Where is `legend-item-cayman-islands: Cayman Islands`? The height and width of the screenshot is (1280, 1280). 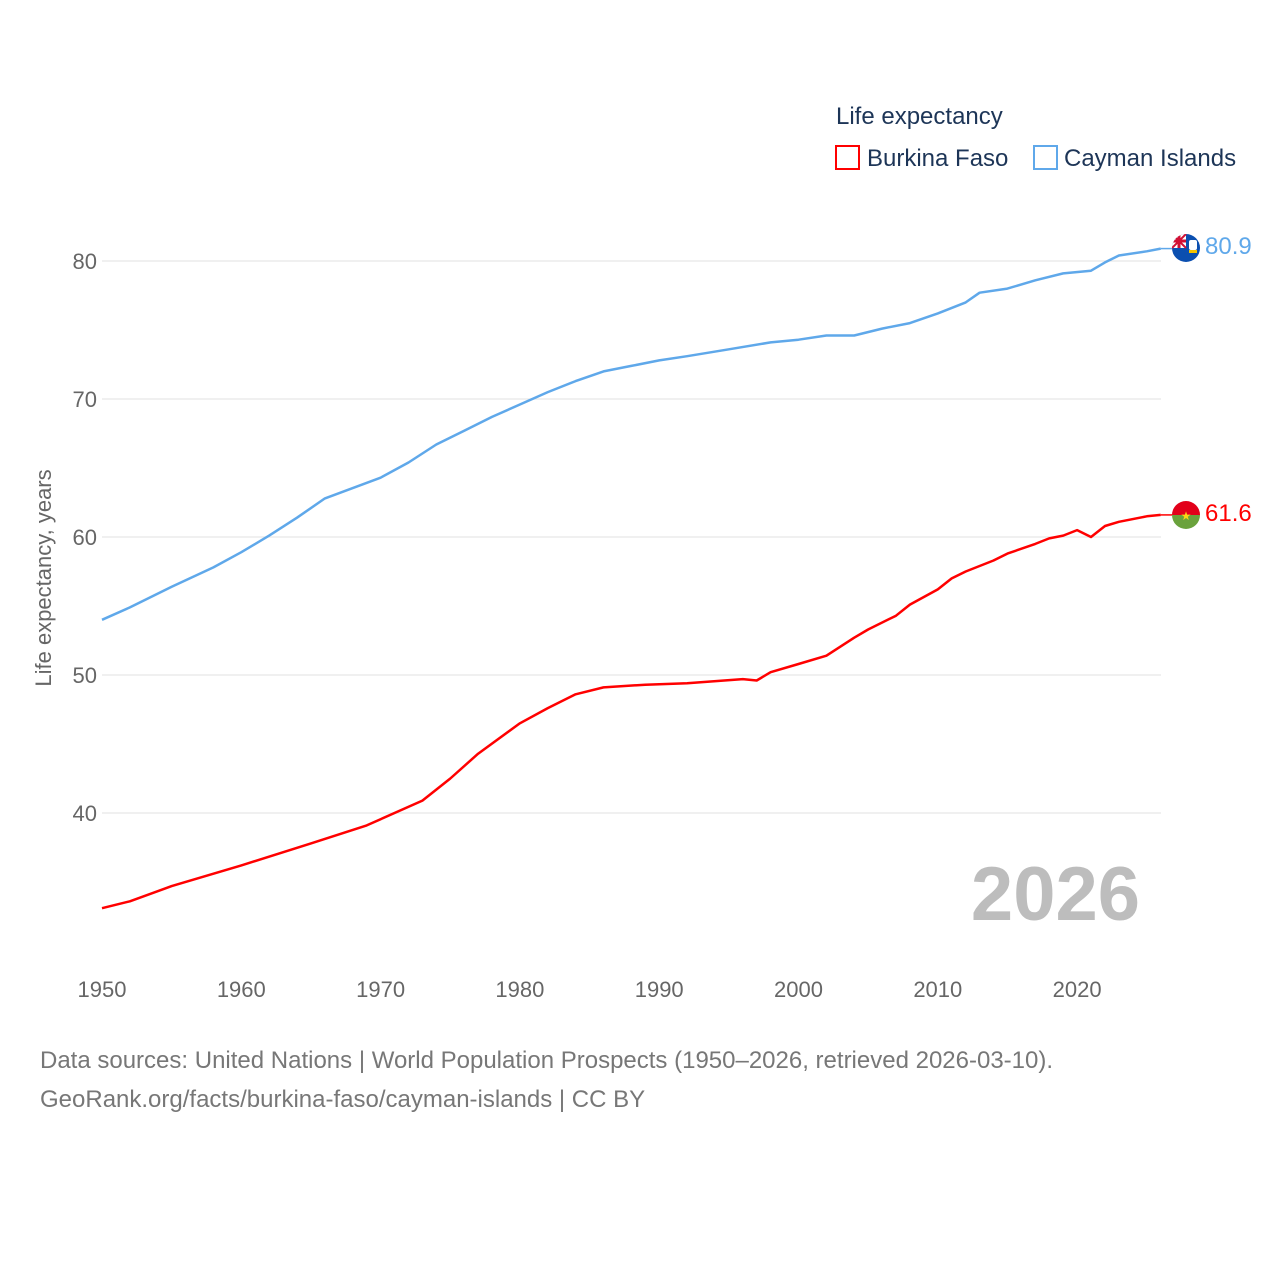 legend-item-cayman-islands: Cayman Islands is located at coordinates (1134, 158).